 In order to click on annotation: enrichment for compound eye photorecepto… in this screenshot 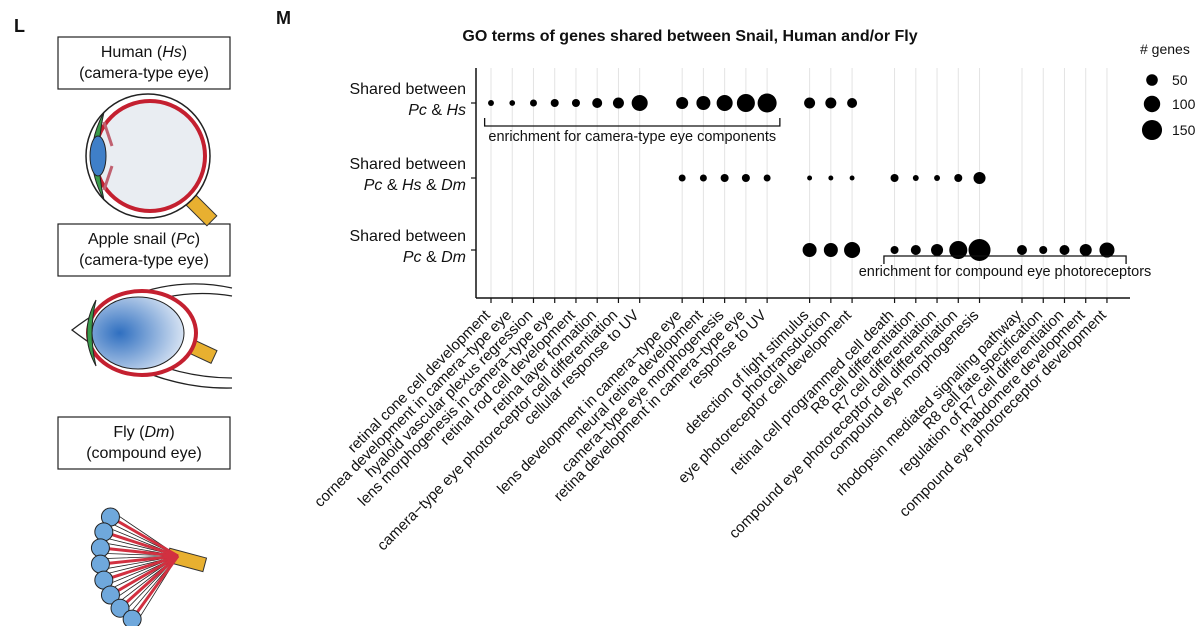, I will do `click(1005, 272)`.